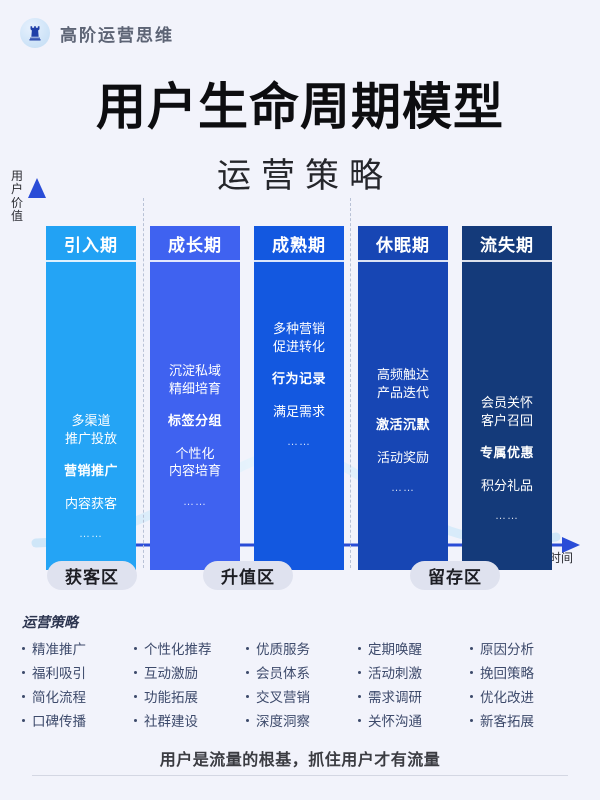 The image size is (600, 800). What do you see at coordinates (506, 485) in the screenshot?
I see `stage-point: 积分礼品` at bounding box center [506, 485].